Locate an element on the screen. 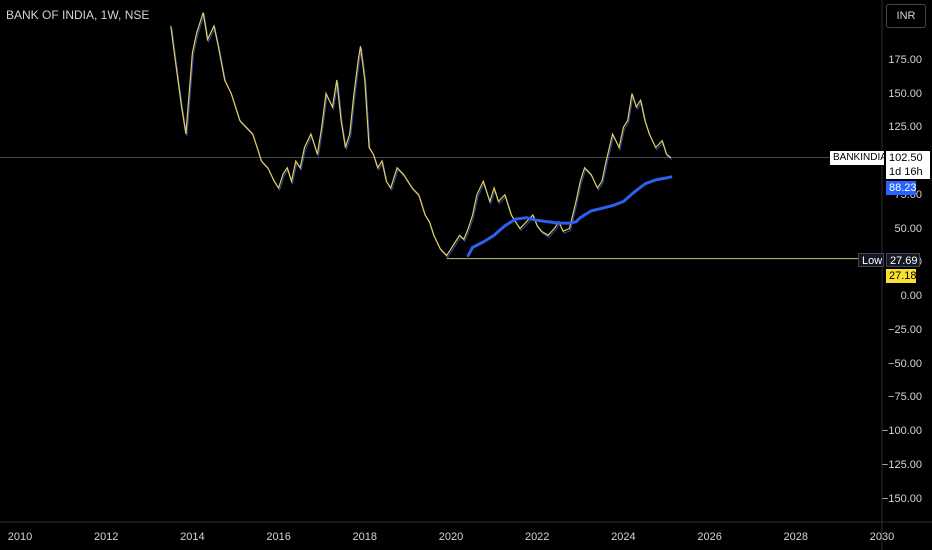 The image size is (932, 550). chart-title: BANK OF INDIA, 1W, NSE is located at coordinates (78, 15).